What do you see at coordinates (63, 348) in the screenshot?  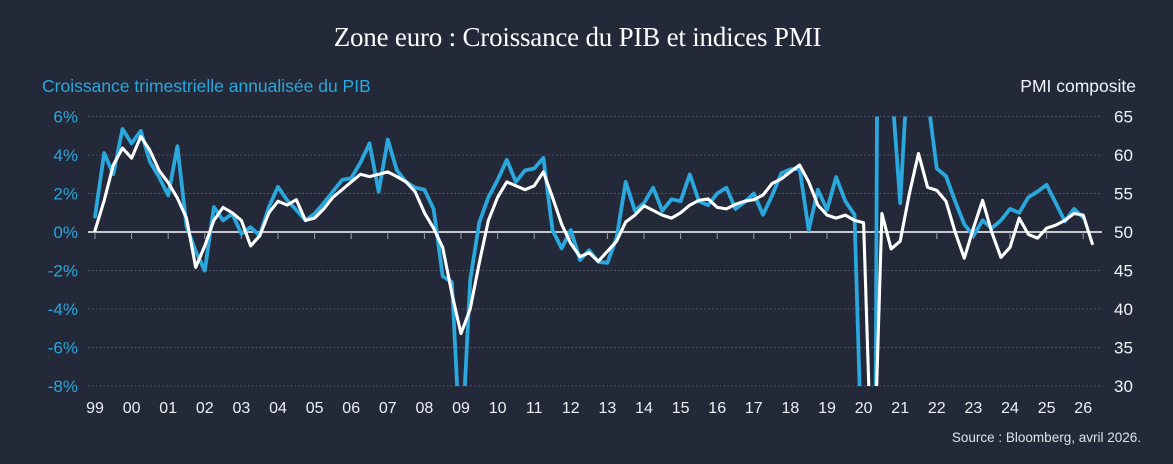 I see `left-axis-tick-label: -6%` at bounding box center [63, 348].